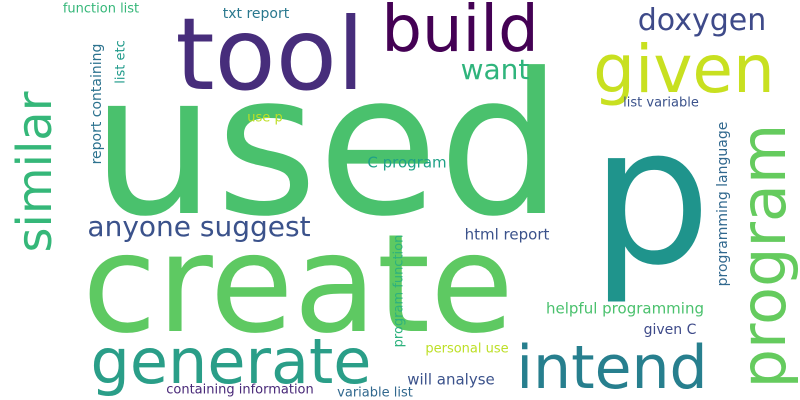  Describe the element at coordinates (670, 330) in the screenshot. I see `word-given-c: given C` at that location.